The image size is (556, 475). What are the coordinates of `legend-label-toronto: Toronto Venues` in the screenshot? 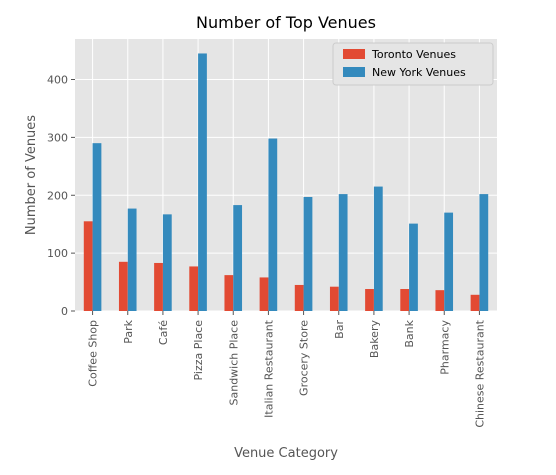 It's located at (413, 54).